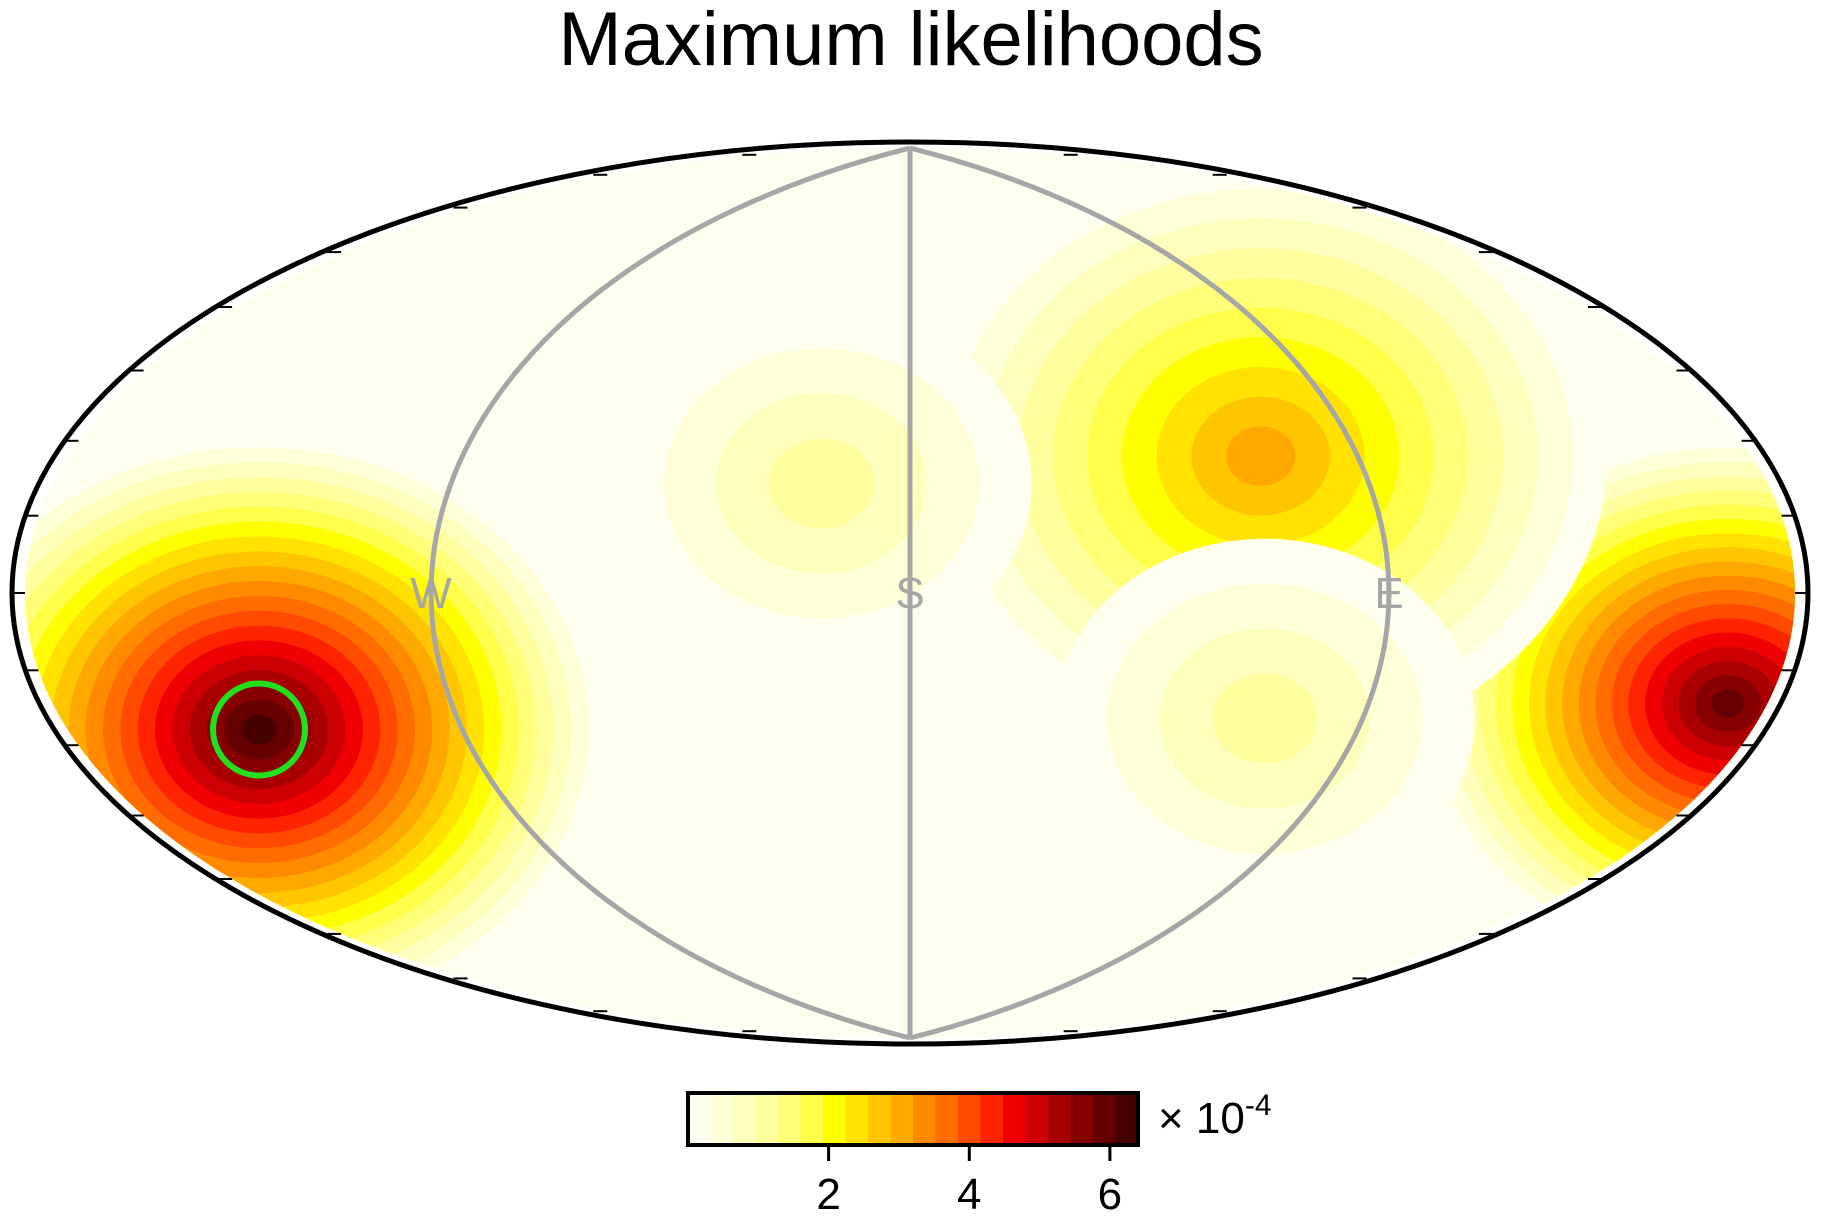 The height and width of the screenshot is (1223, 1822). Describe the element at coordinates (431, 593) in the screenshot. I see `compass-label-W: W` at that location.